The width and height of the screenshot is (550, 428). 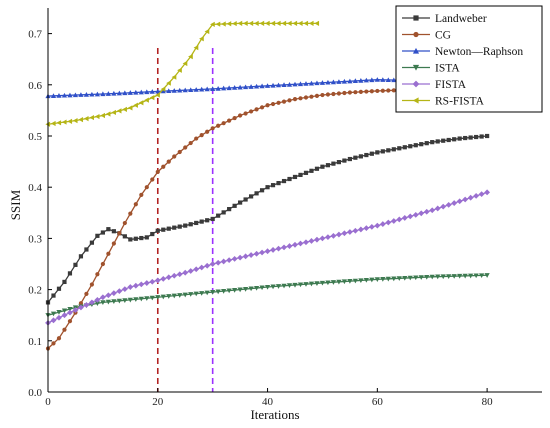 What do you see at coordinates (35, 137) in the screenshot?
I see `y-tick-label: 0.5` at bounding box center [35, 137].